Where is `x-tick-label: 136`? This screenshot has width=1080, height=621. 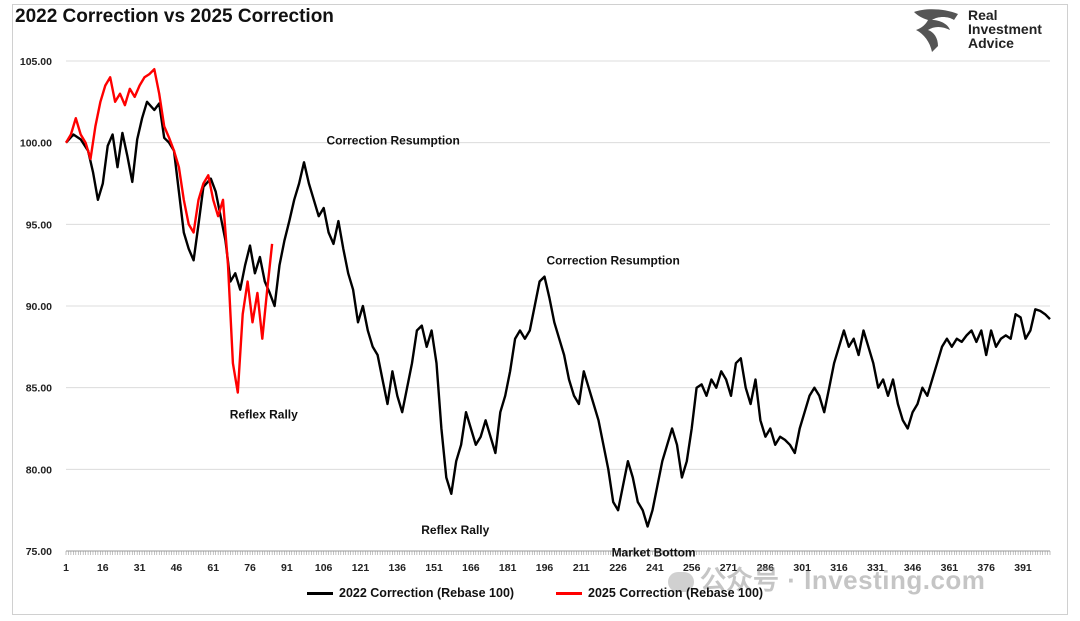 x-tick-label: 136 is located at coordinates (398, 568).